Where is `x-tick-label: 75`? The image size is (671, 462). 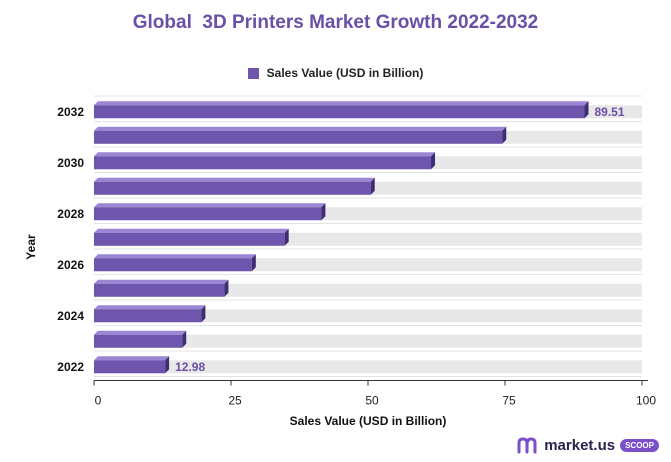 x-tick-label: 75 is located at coordinates (509, 401).